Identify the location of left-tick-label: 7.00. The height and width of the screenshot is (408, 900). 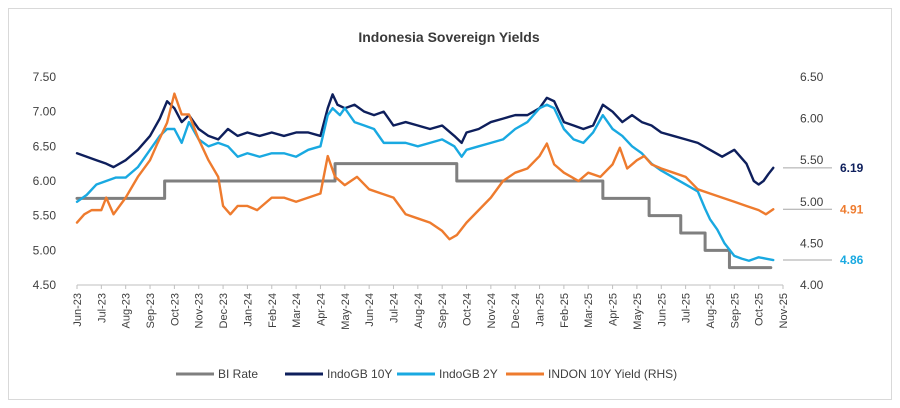
(45, 112).